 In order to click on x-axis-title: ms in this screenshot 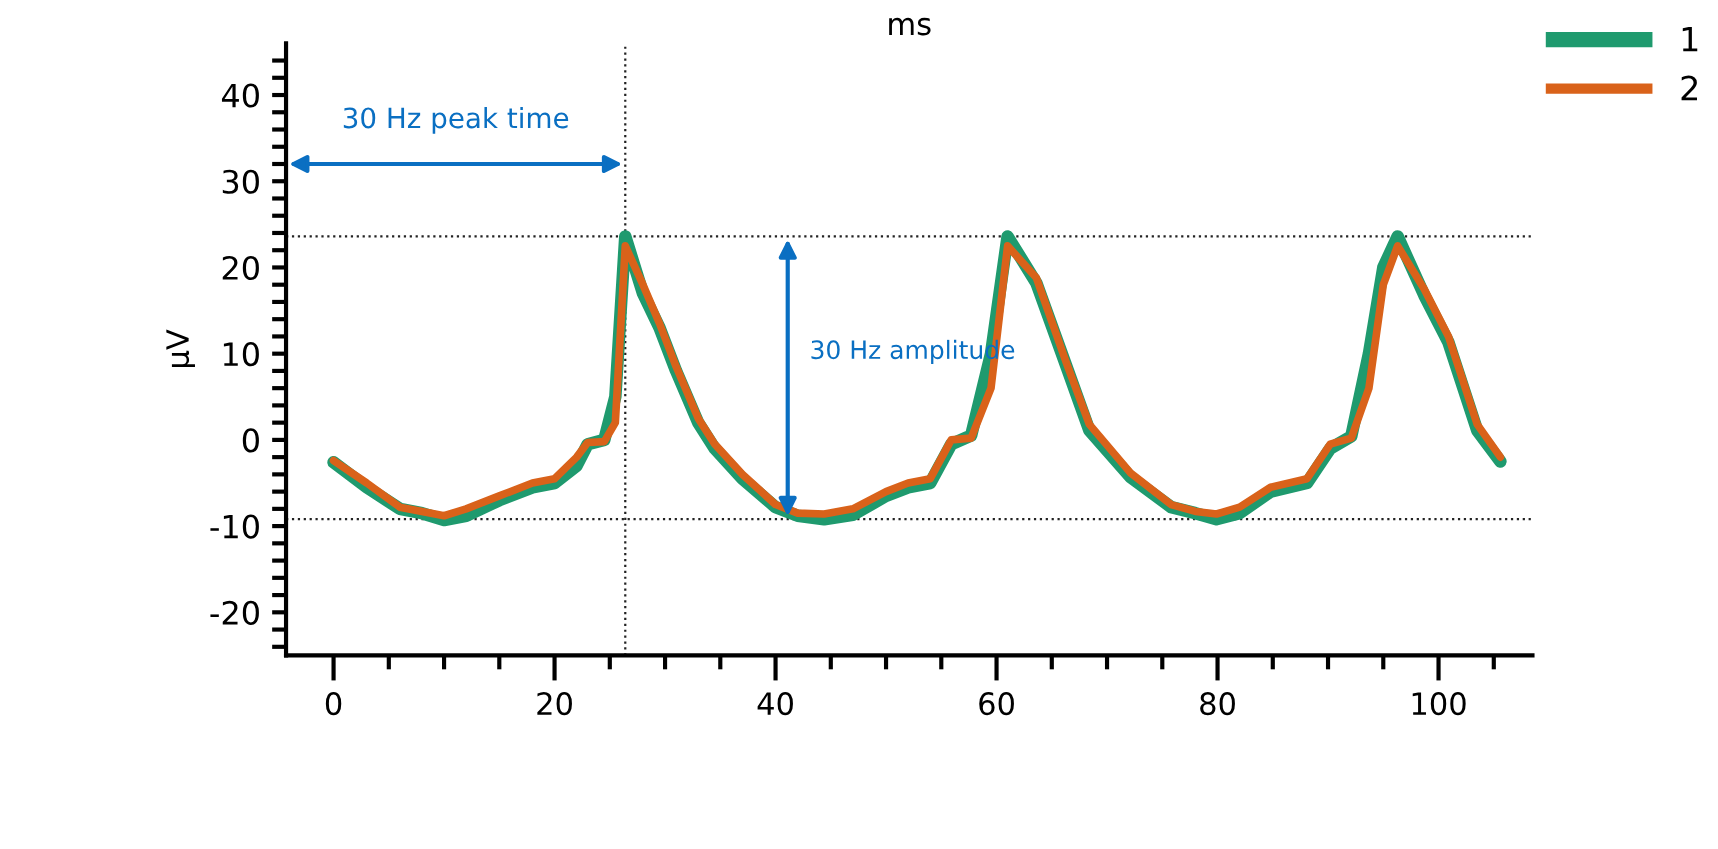, I will do `click(910, 26)`.